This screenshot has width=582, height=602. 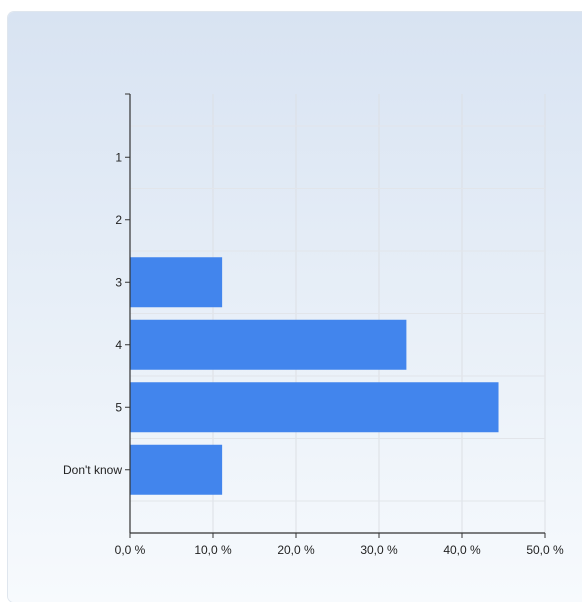 I want to click on y-tick-label: Don't know, so click(x=92, y=470).